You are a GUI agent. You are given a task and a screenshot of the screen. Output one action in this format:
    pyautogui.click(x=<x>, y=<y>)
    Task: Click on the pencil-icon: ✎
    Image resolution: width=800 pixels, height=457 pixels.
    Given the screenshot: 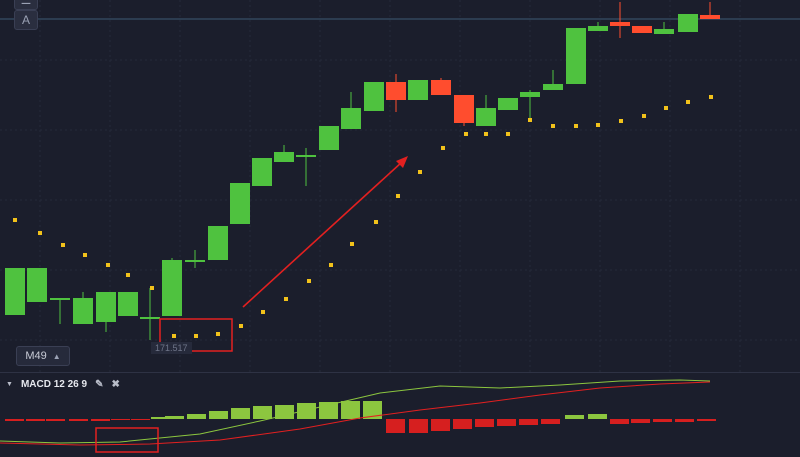 What is the action you would take?
    pyautogui.click(x=99, y=384)
    